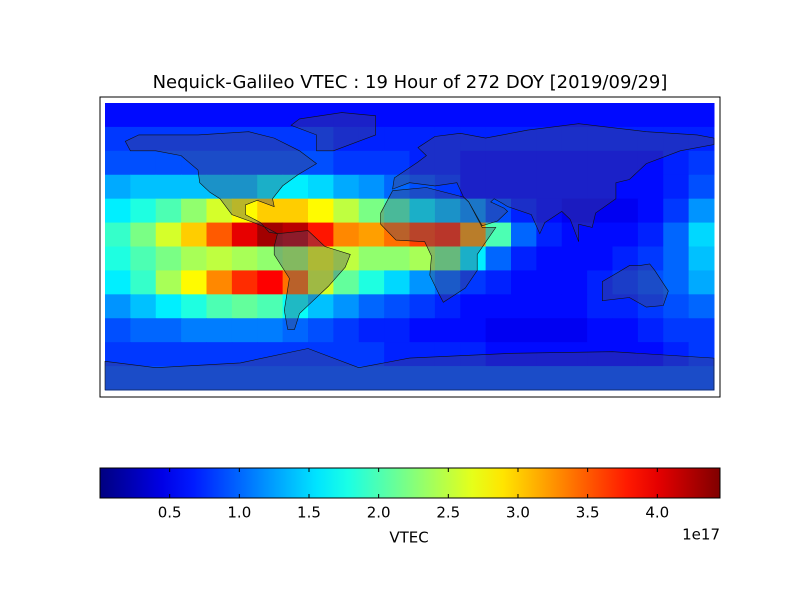 The height and width of the screenshot is (604, 800). Describe the element at coordinates (408, 538) in the screenshot. I see `colorbar-label: VTEC` at that location.